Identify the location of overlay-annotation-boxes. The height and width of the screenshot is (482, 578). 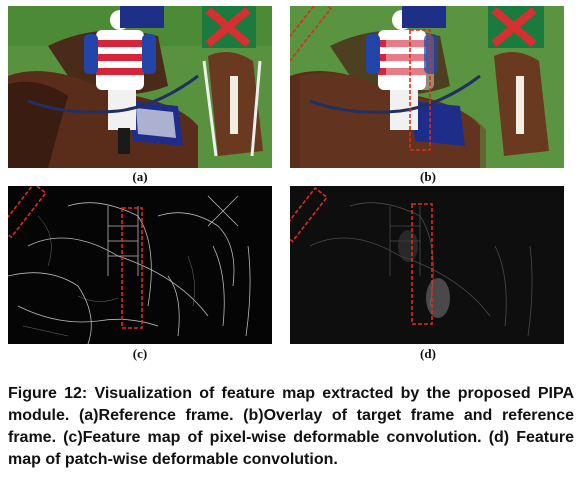
(360, 78).